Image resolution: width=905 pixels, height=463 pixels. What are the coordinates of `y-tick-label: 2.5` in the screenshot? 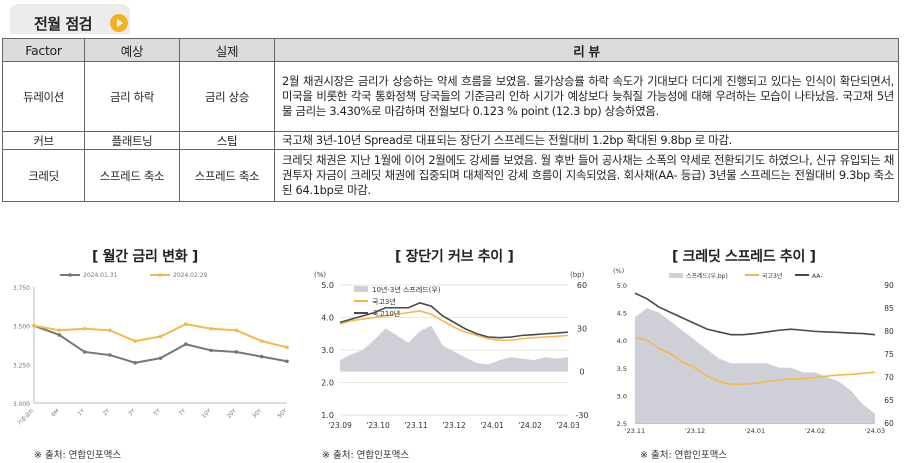 It's located at (622, 424).